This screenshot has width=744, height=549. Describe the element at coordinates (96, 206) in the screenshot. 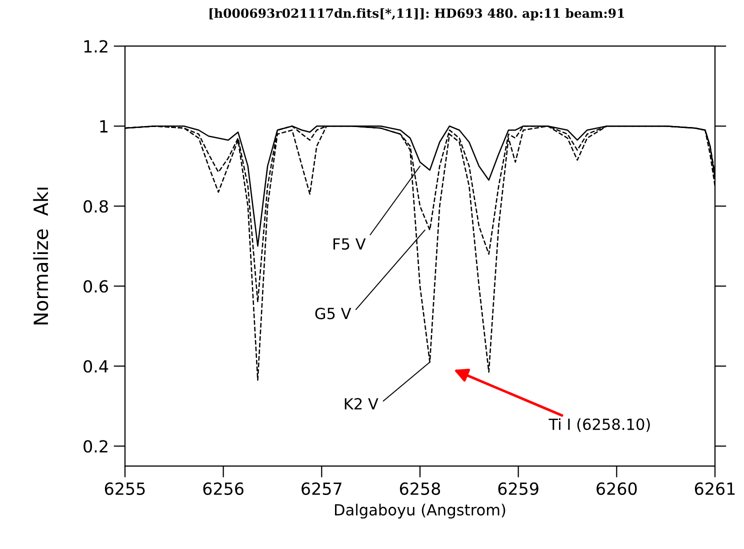

I see `y-tick-label: 0.8` at that location.